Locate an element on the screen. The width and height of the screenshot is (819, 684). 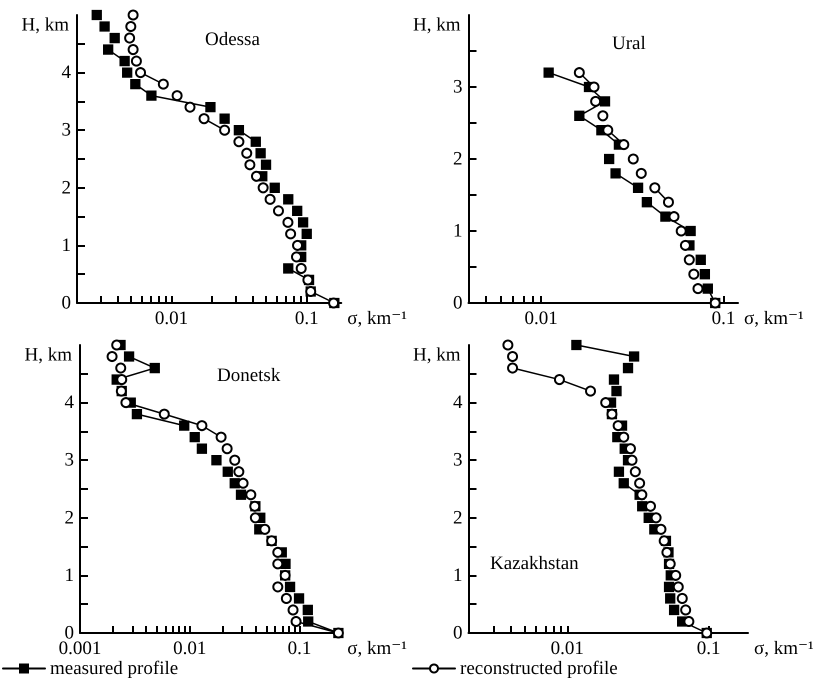
legend-label: reconstructed profile is located at coordinates (539, 668).